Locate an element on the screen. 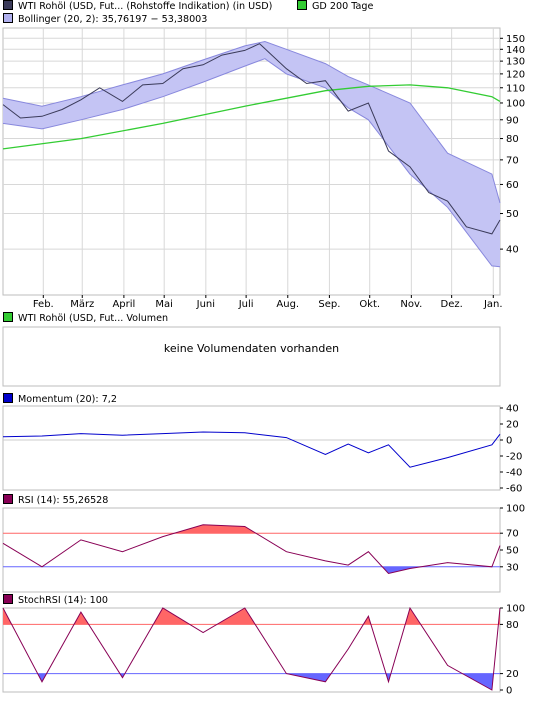 This screenshot has height=711, width=545. price-y-tick-label: 110 is located at coordinates (515, 88).